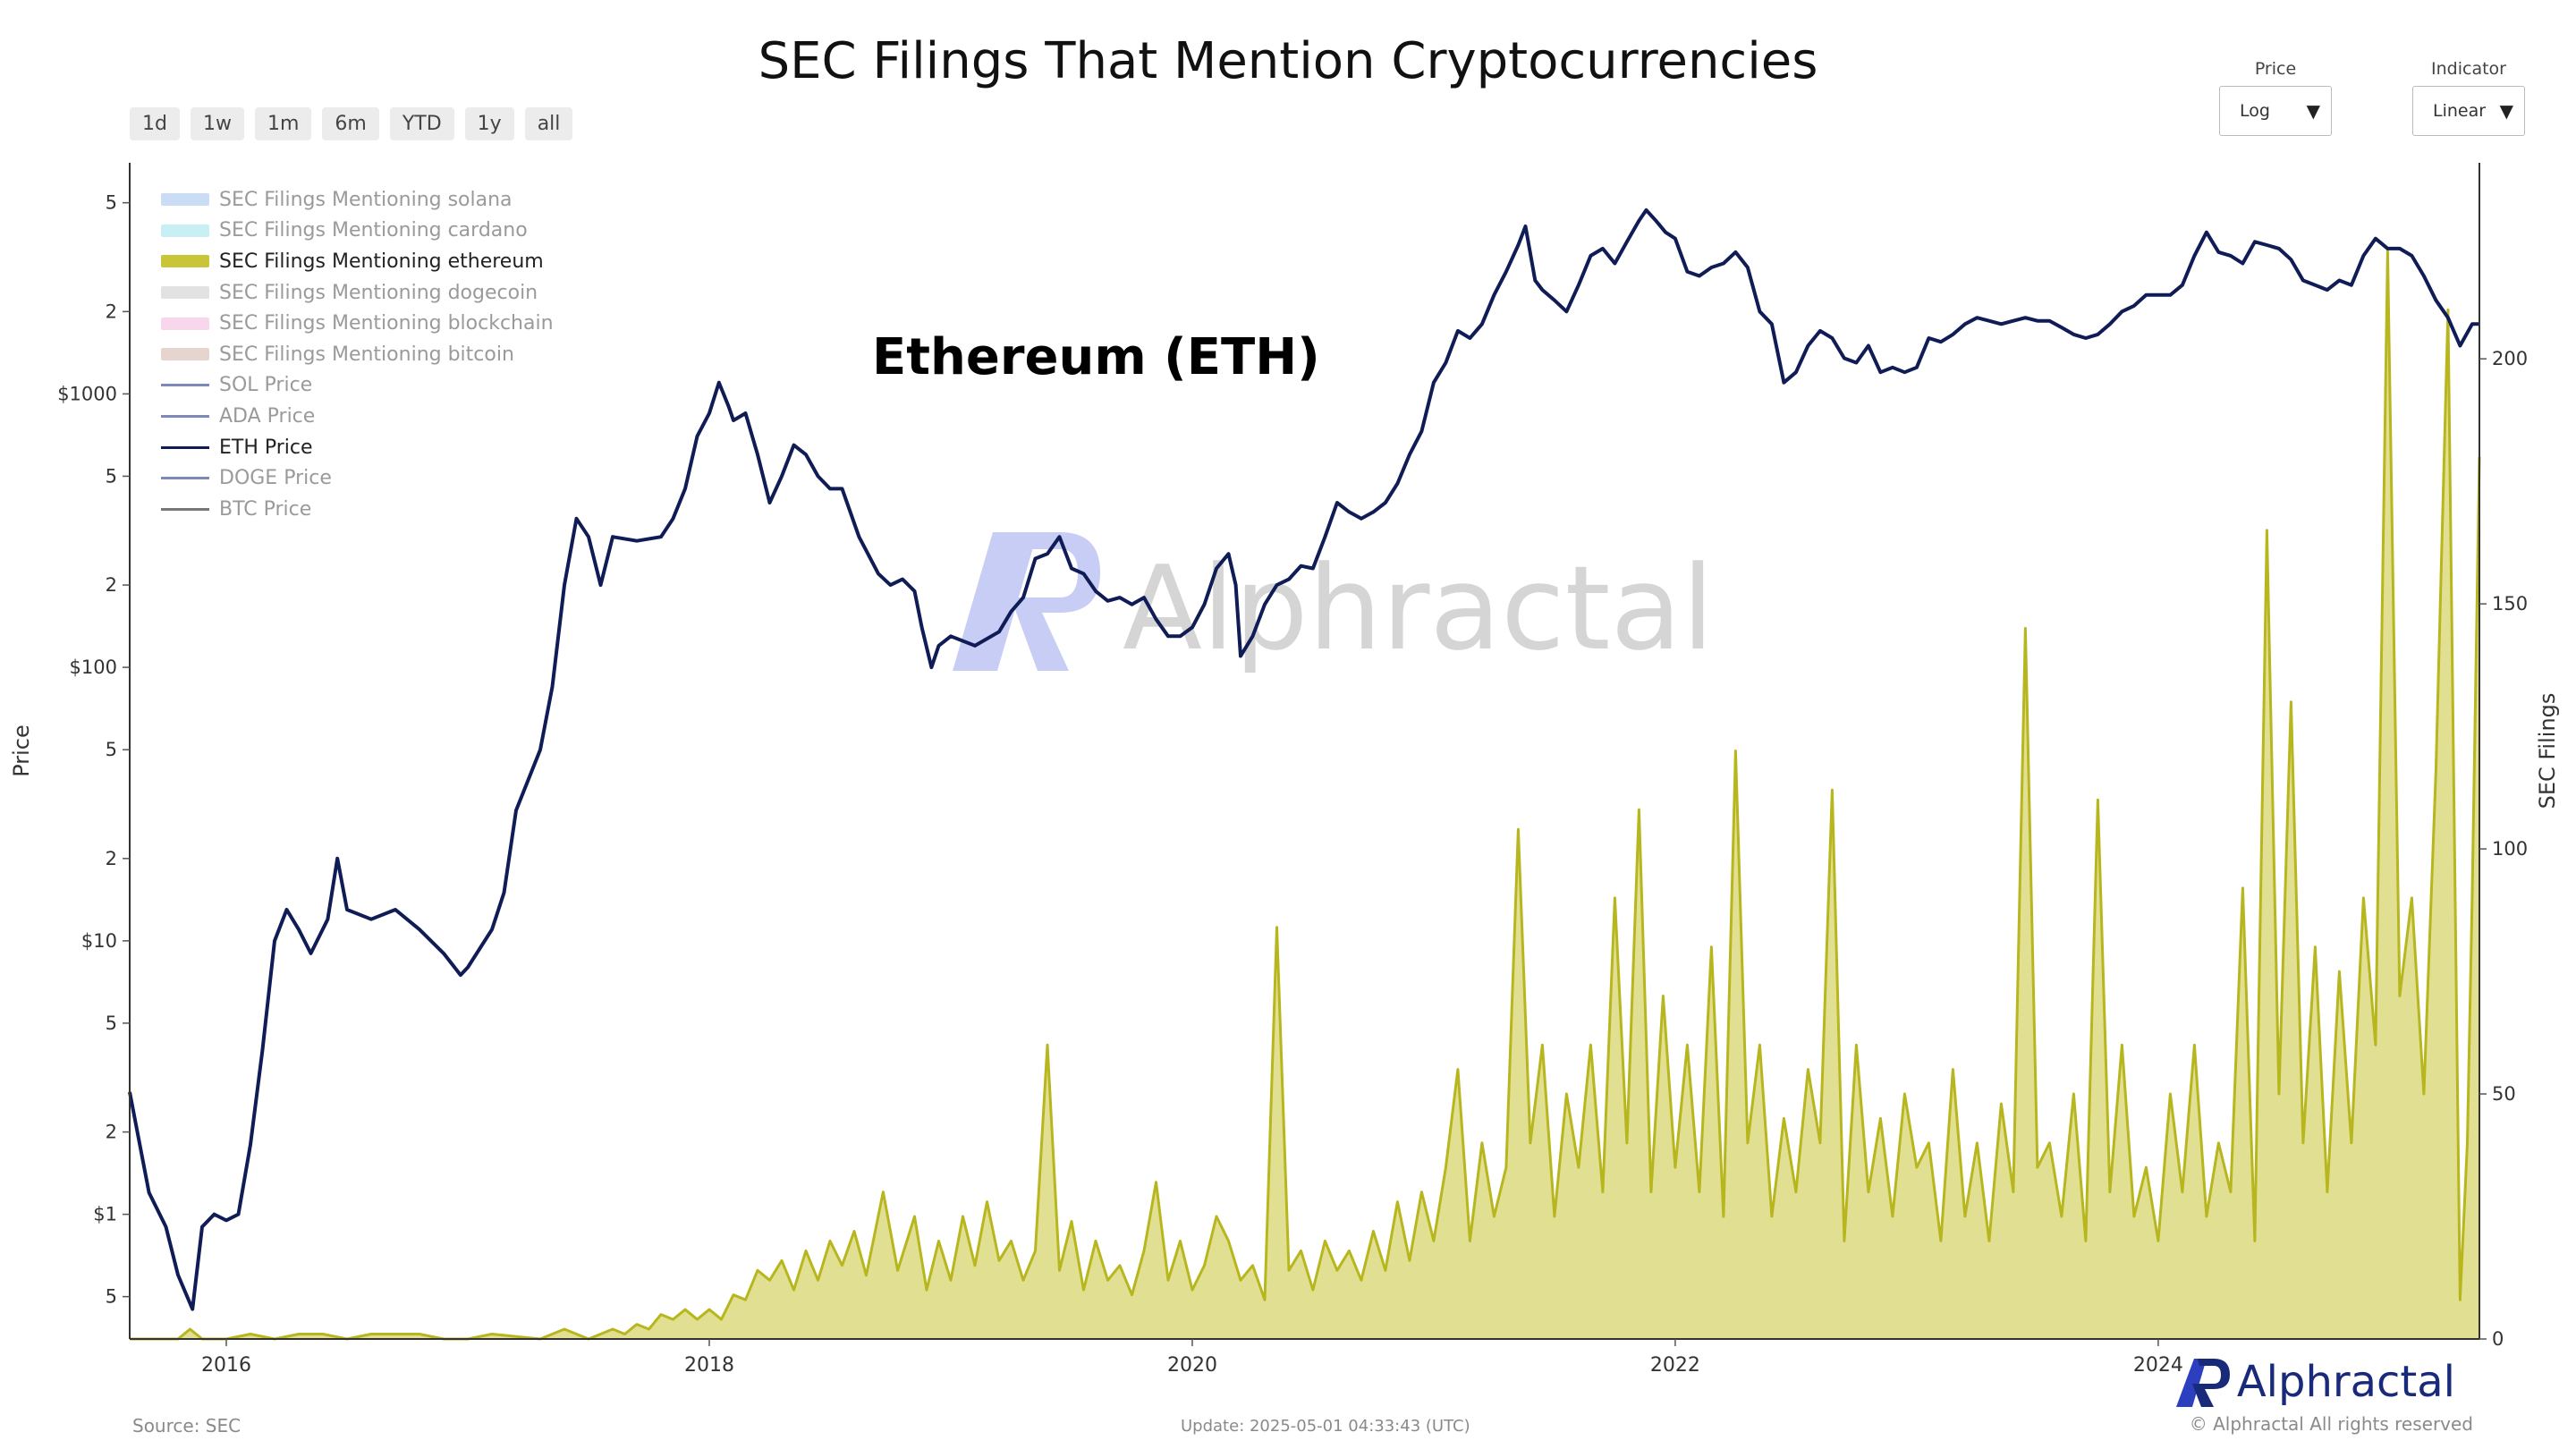 The image size is (2576, 1449). I want to click on legend-label: ADA Price, so click(267, 416).